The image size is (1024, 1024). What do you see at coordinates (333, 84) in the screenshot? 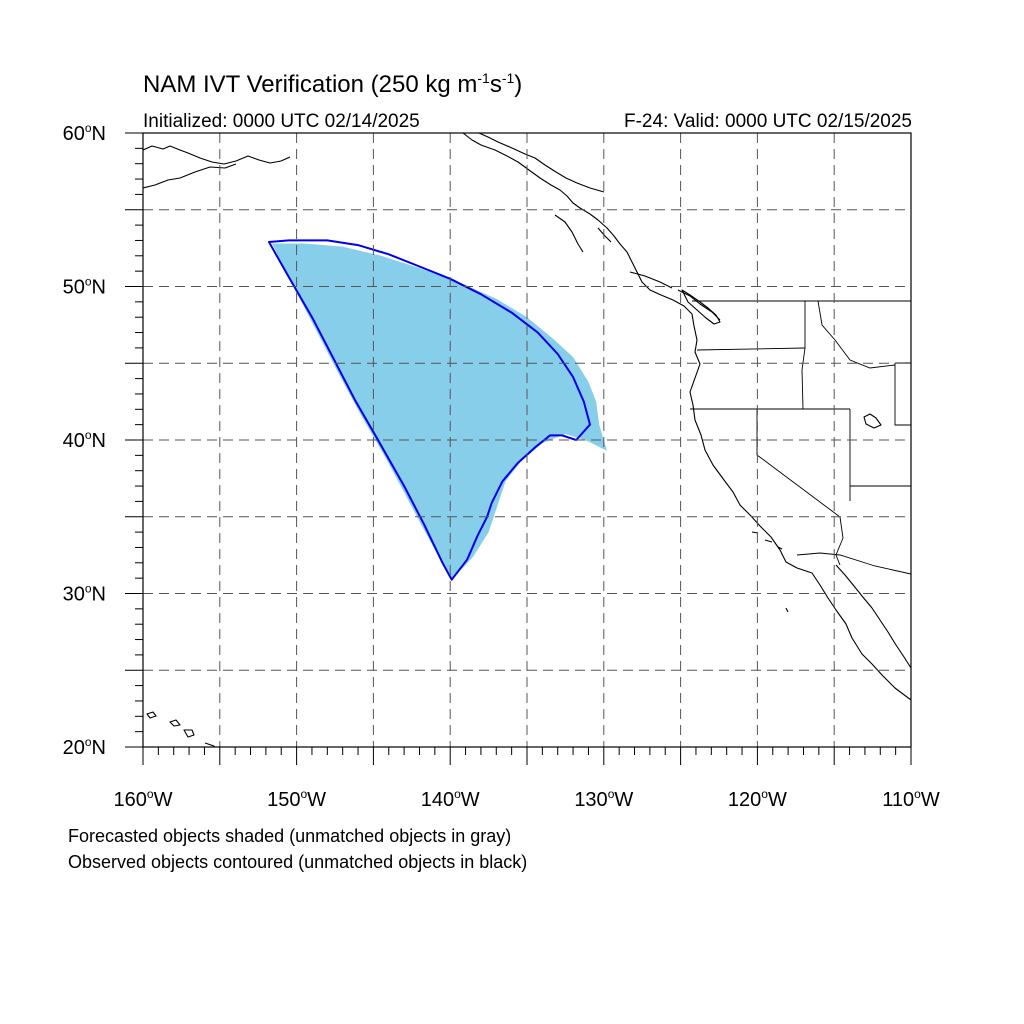
I see `map-title: NAM IVT Verification (250 kg m-1s-1)` at bounding box center [333, 84].